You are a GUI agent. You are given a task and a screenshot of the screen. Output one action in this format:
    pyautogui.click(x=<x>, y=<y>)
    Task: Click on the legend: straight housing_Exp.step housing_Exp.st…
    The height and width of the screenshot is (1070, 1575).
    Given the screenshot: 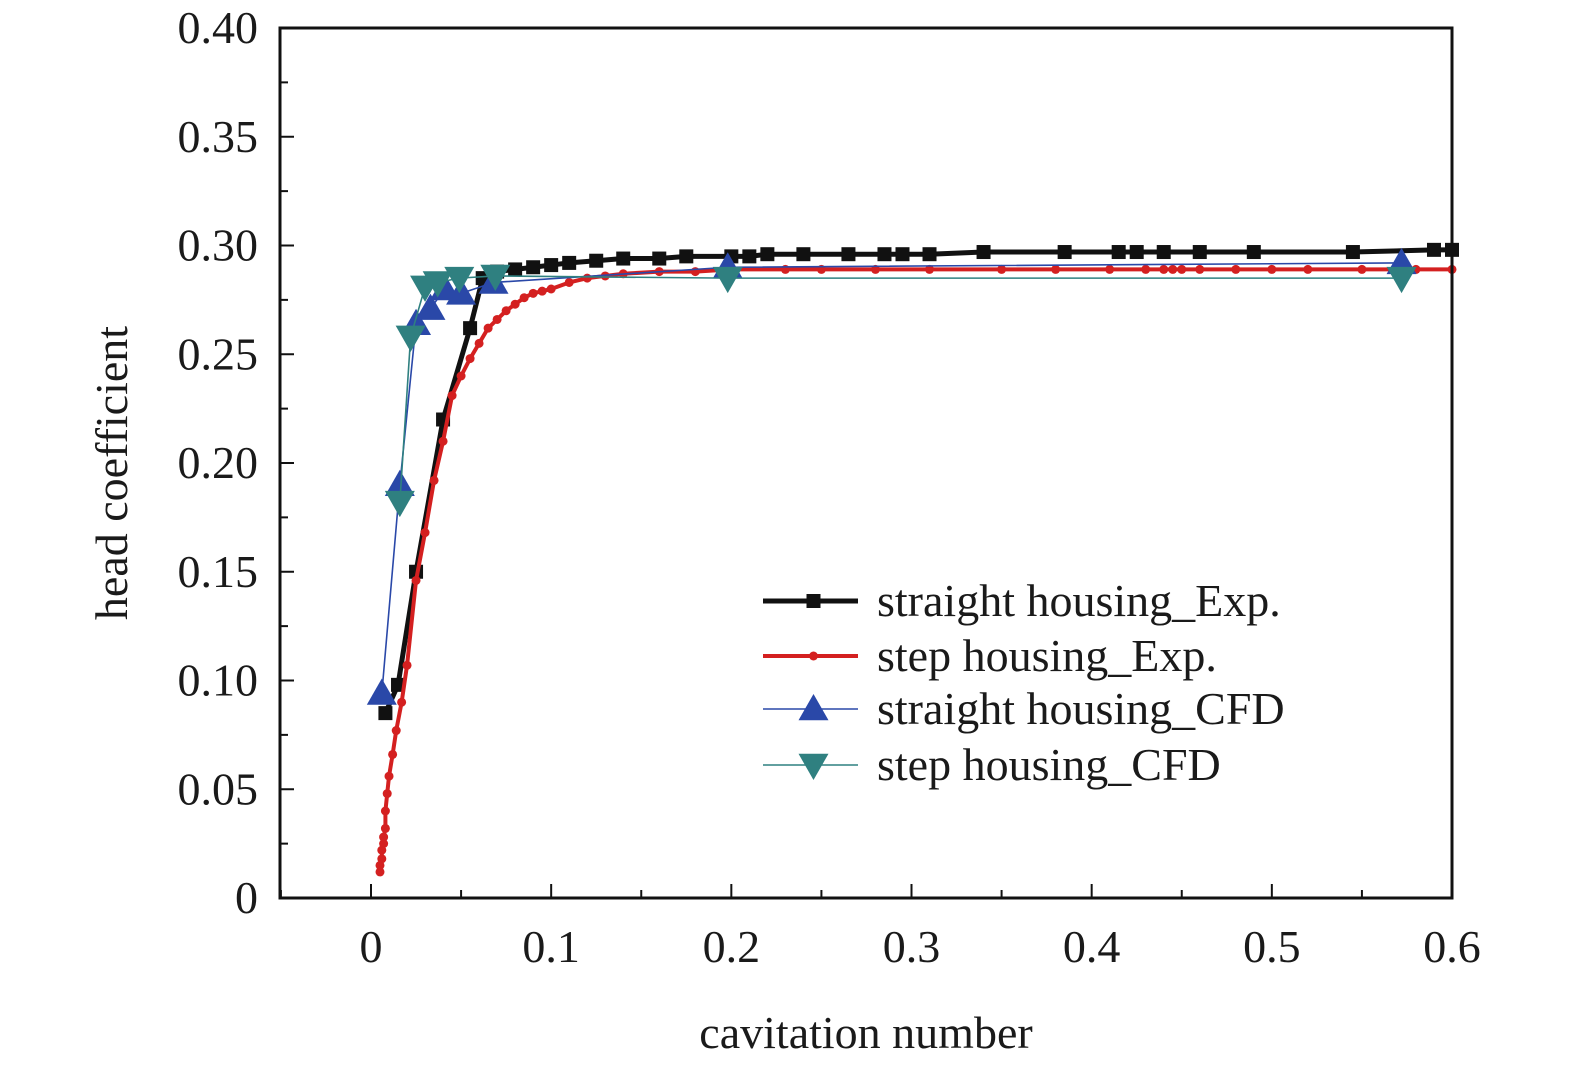 What is the action you would take?
    pyautogui.click(x=1024, y=682)
    